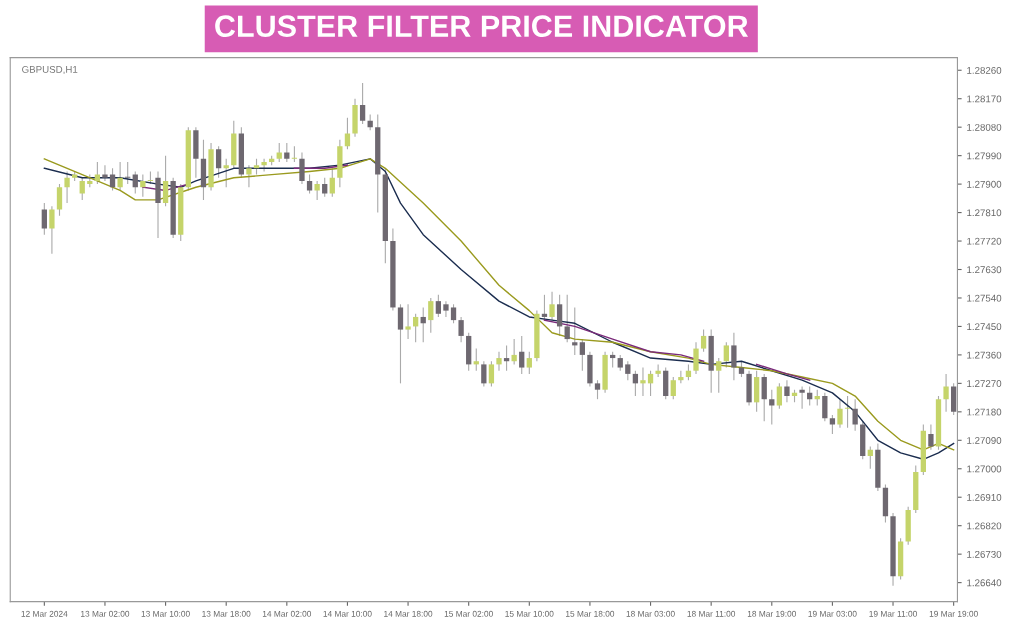 The image size is (1024, 640). What do you see at coordinates (165, 613) in the screenshot?
I see `x-tick-label: 13 Mar 10:00` at bounding box center [165, 613].